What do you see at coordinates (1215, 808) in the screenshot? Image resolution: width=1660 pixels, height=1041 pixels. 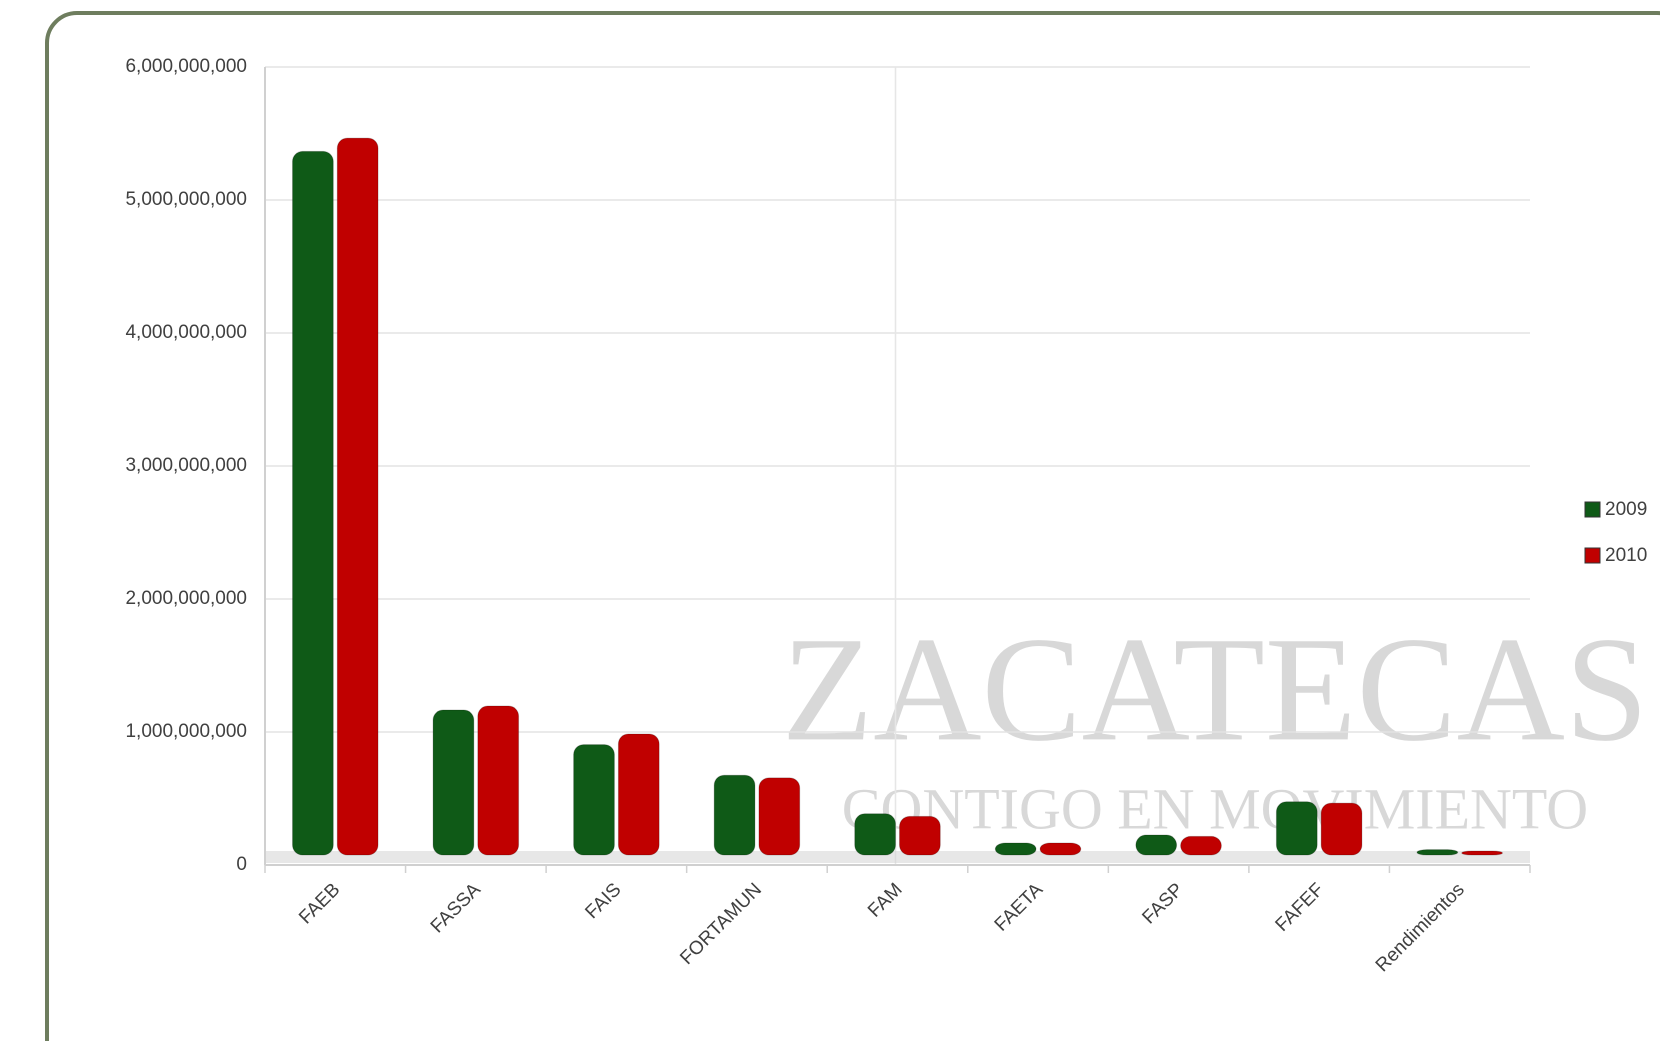 I see `watermark-subtitle: CONTIGO EN MOVIMIENTO` at bounding box center [1215, 808].